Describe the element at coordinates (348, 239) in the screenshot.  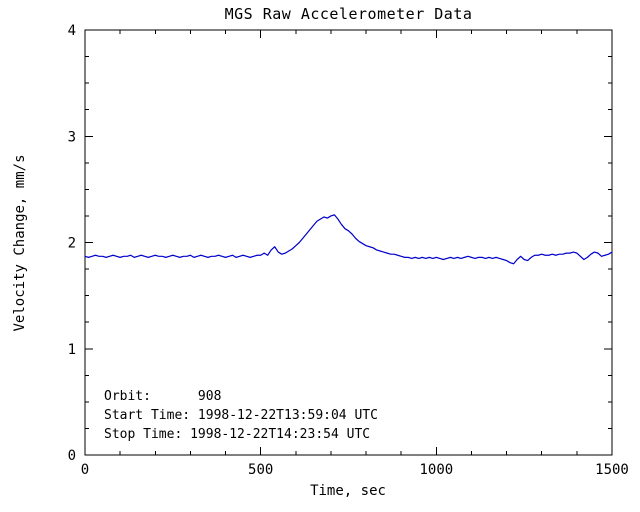
I see `data-line` at that location.